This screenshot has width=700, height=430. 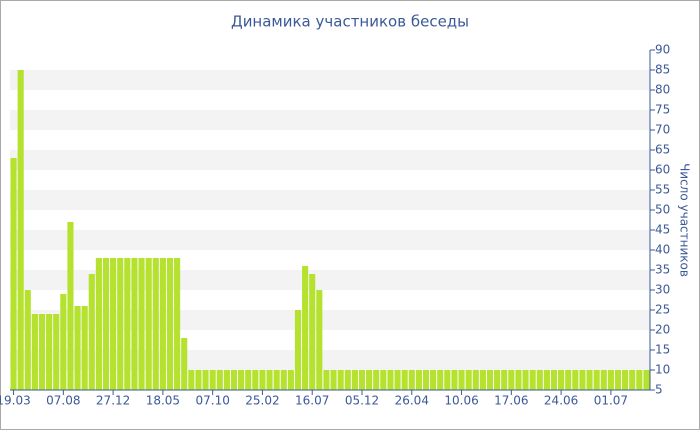 What do you see at coordinates (511, 401) in the screenshot?
I see `x-tick-label: 17.06` at bounding box center [511, 401].